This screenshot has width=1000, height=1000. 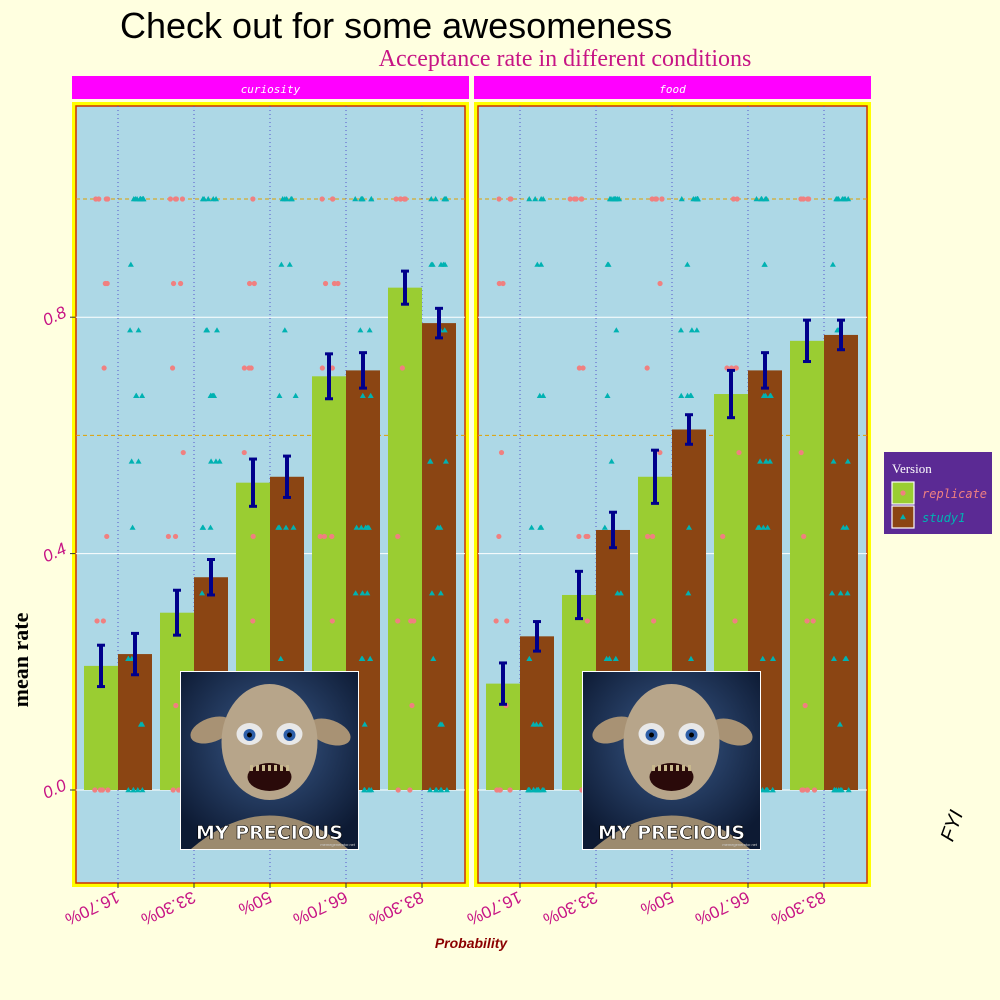 What do you see at coordinates (54, 552) in the screenshot?
I see `y-tick-label: 0.4` at bounding box center [54, 552].